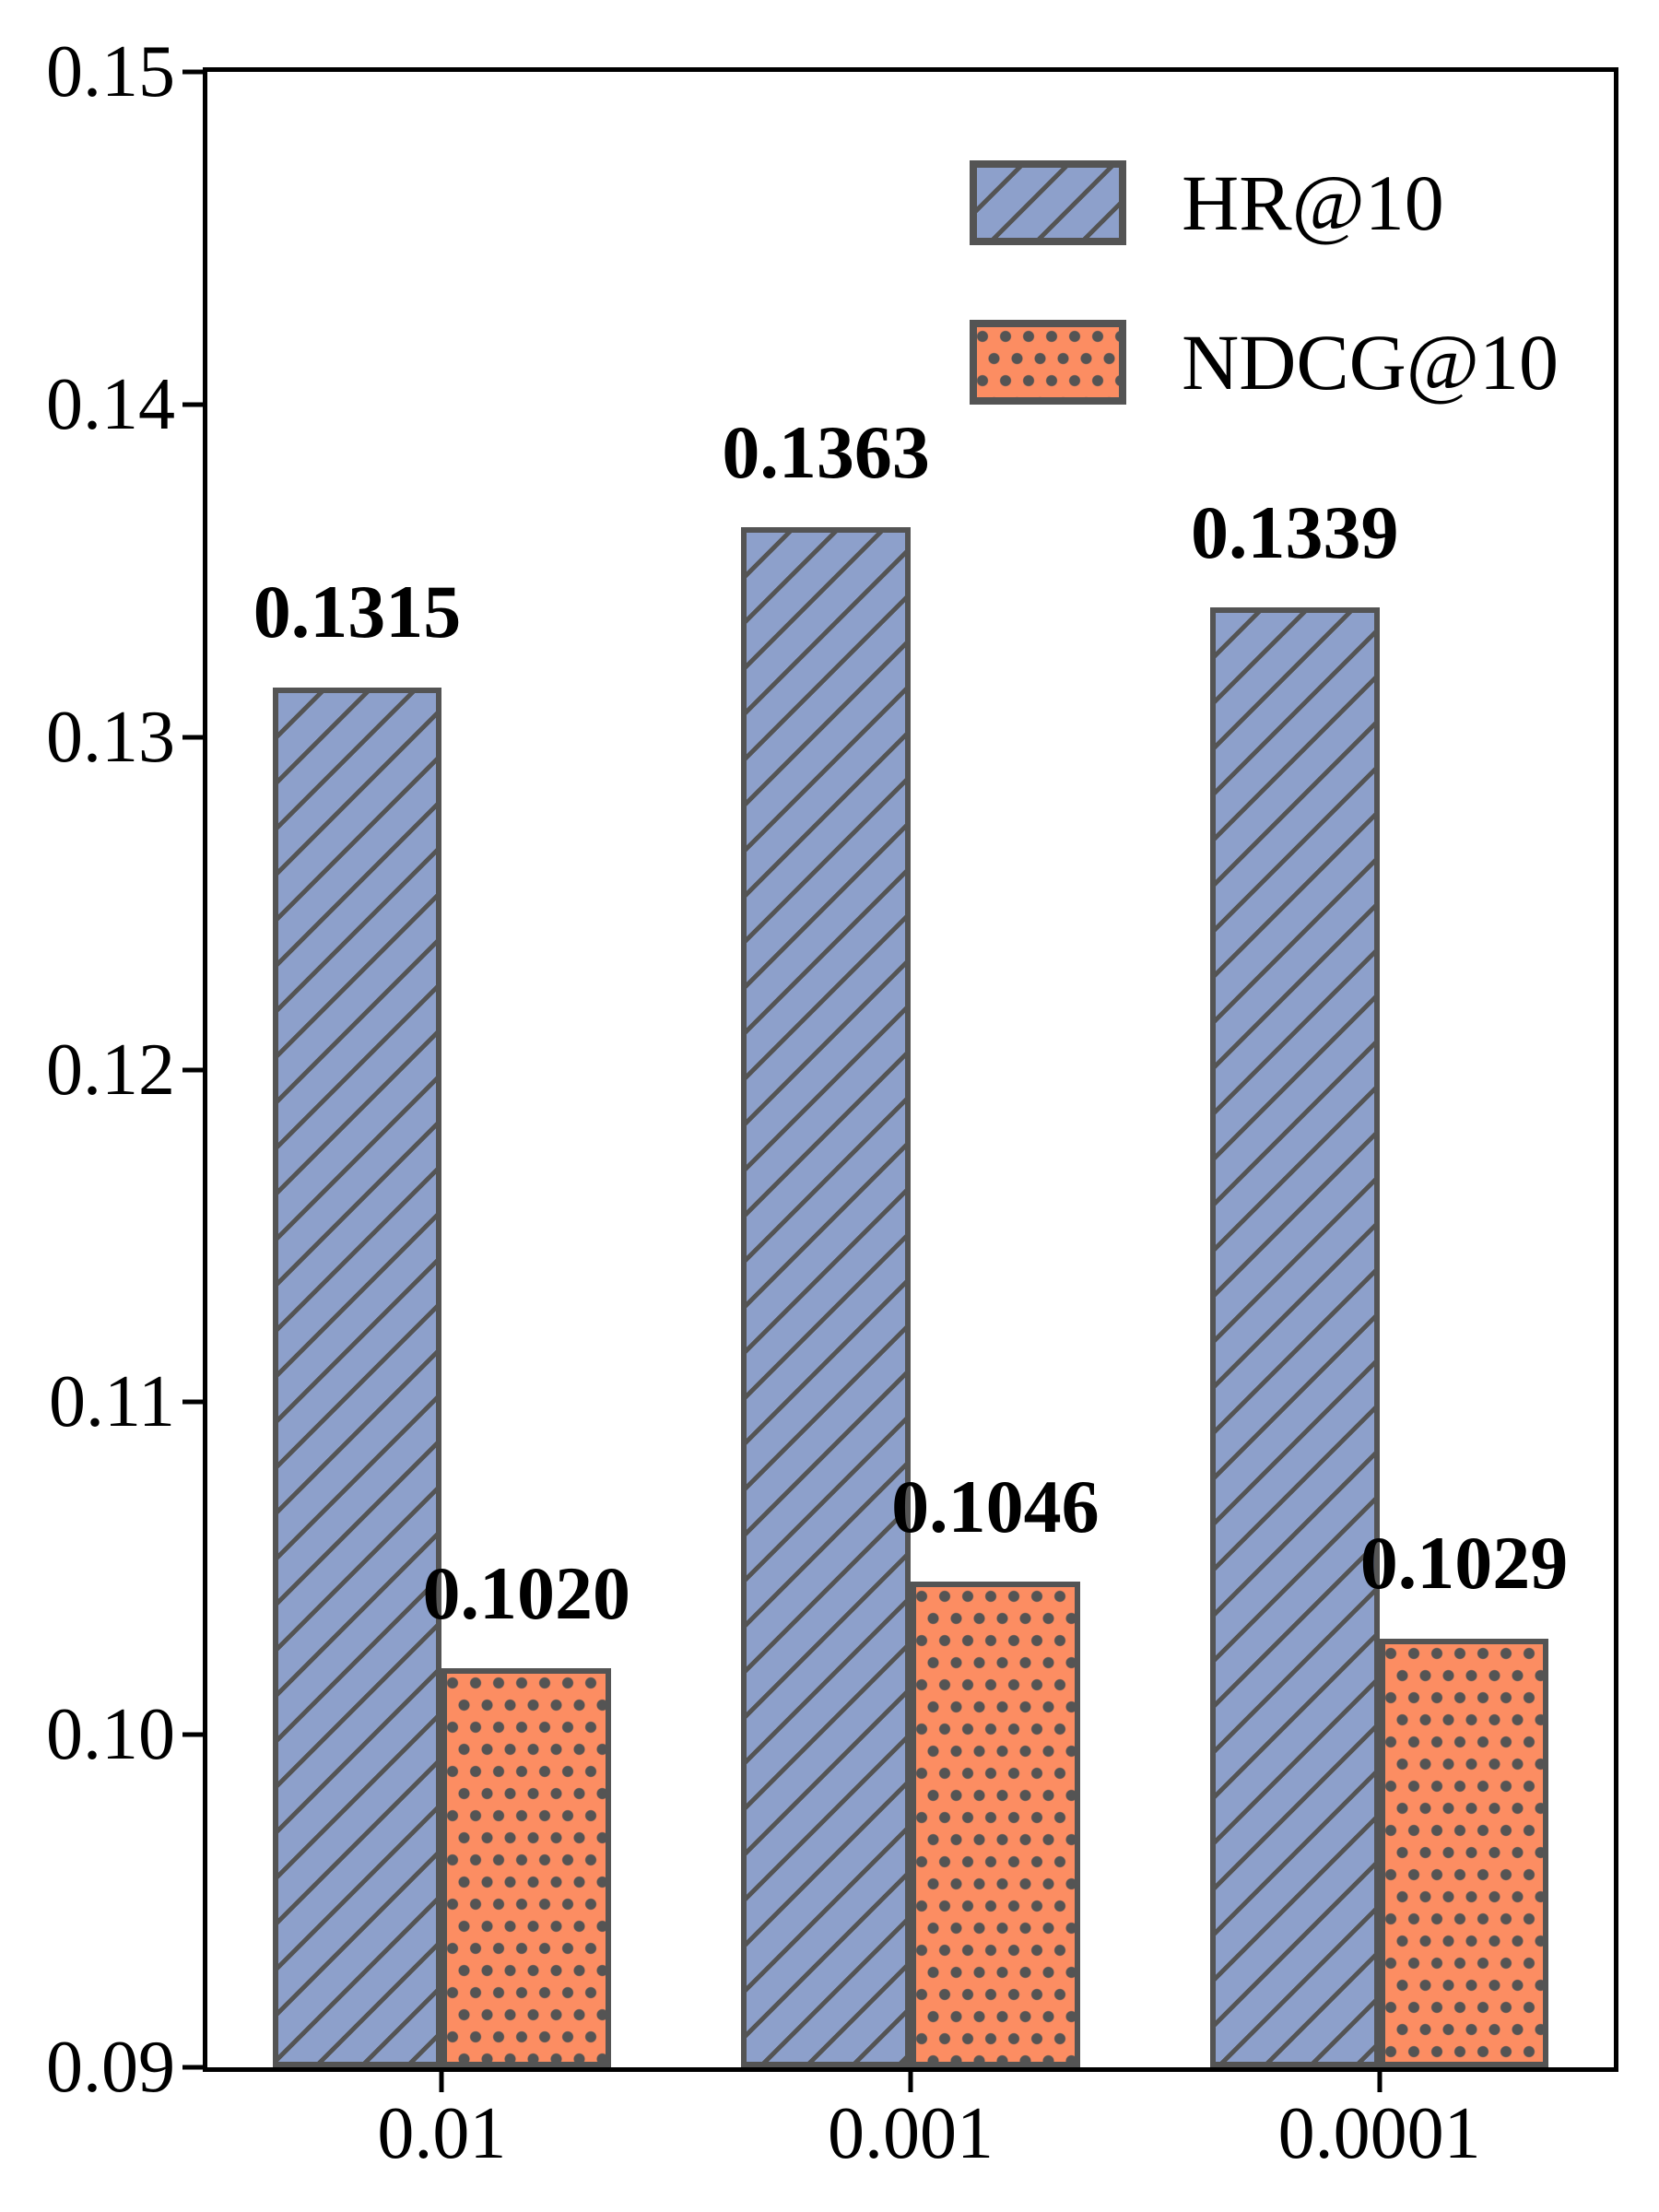 This screenshot has width=1659, height=2212. What do you see at coordinates (1048, 362) in the screenshot?
I see `legend-swatch-ndcg10` at bounding box center [1048, 362].